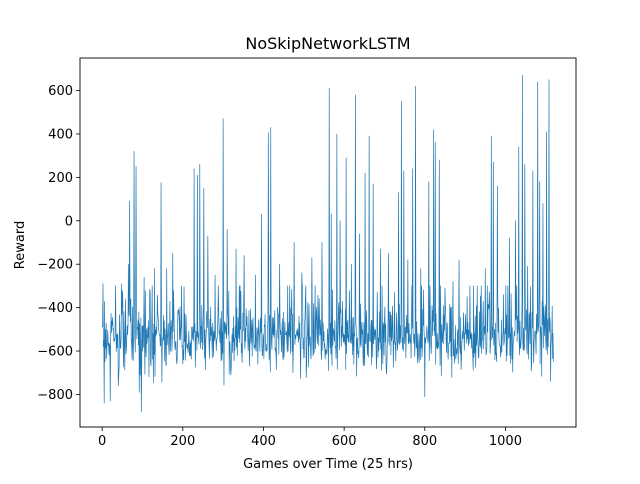  I want to click on y-axis-label: Reward, so click(20, 245).